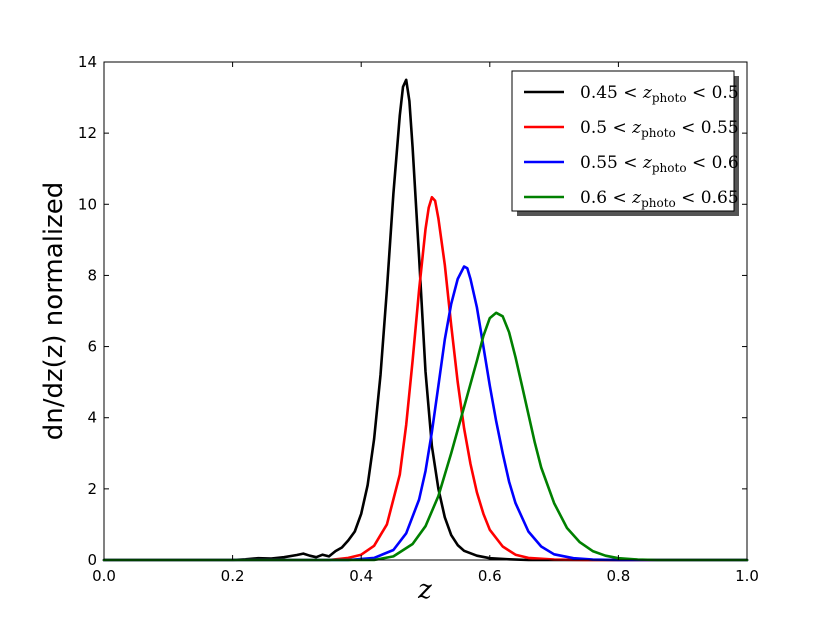 Image resolution: width=830 pixels, height=623 pixels. Describe the element at coordinates (424, 590) in the screenshot. I see `x-axis-label: z` at that location.